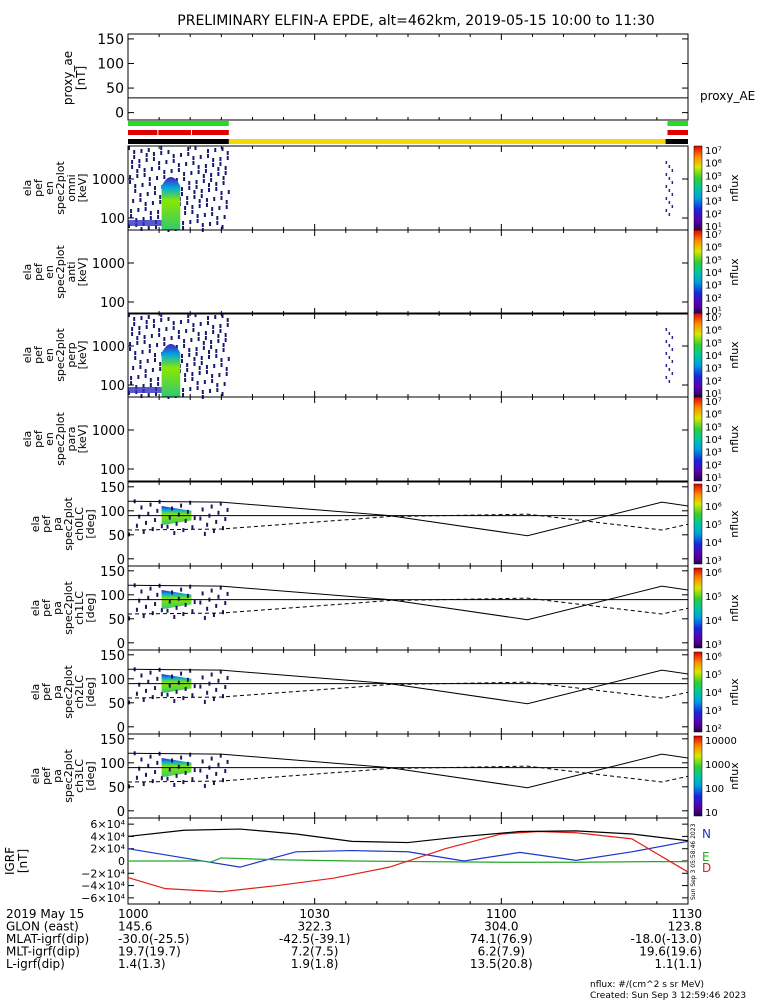  What do you see at coordinates (713, 465) in the screenshot?
I see `spectrum-colorbar-label: 10²` at bounding box center [713, 465].